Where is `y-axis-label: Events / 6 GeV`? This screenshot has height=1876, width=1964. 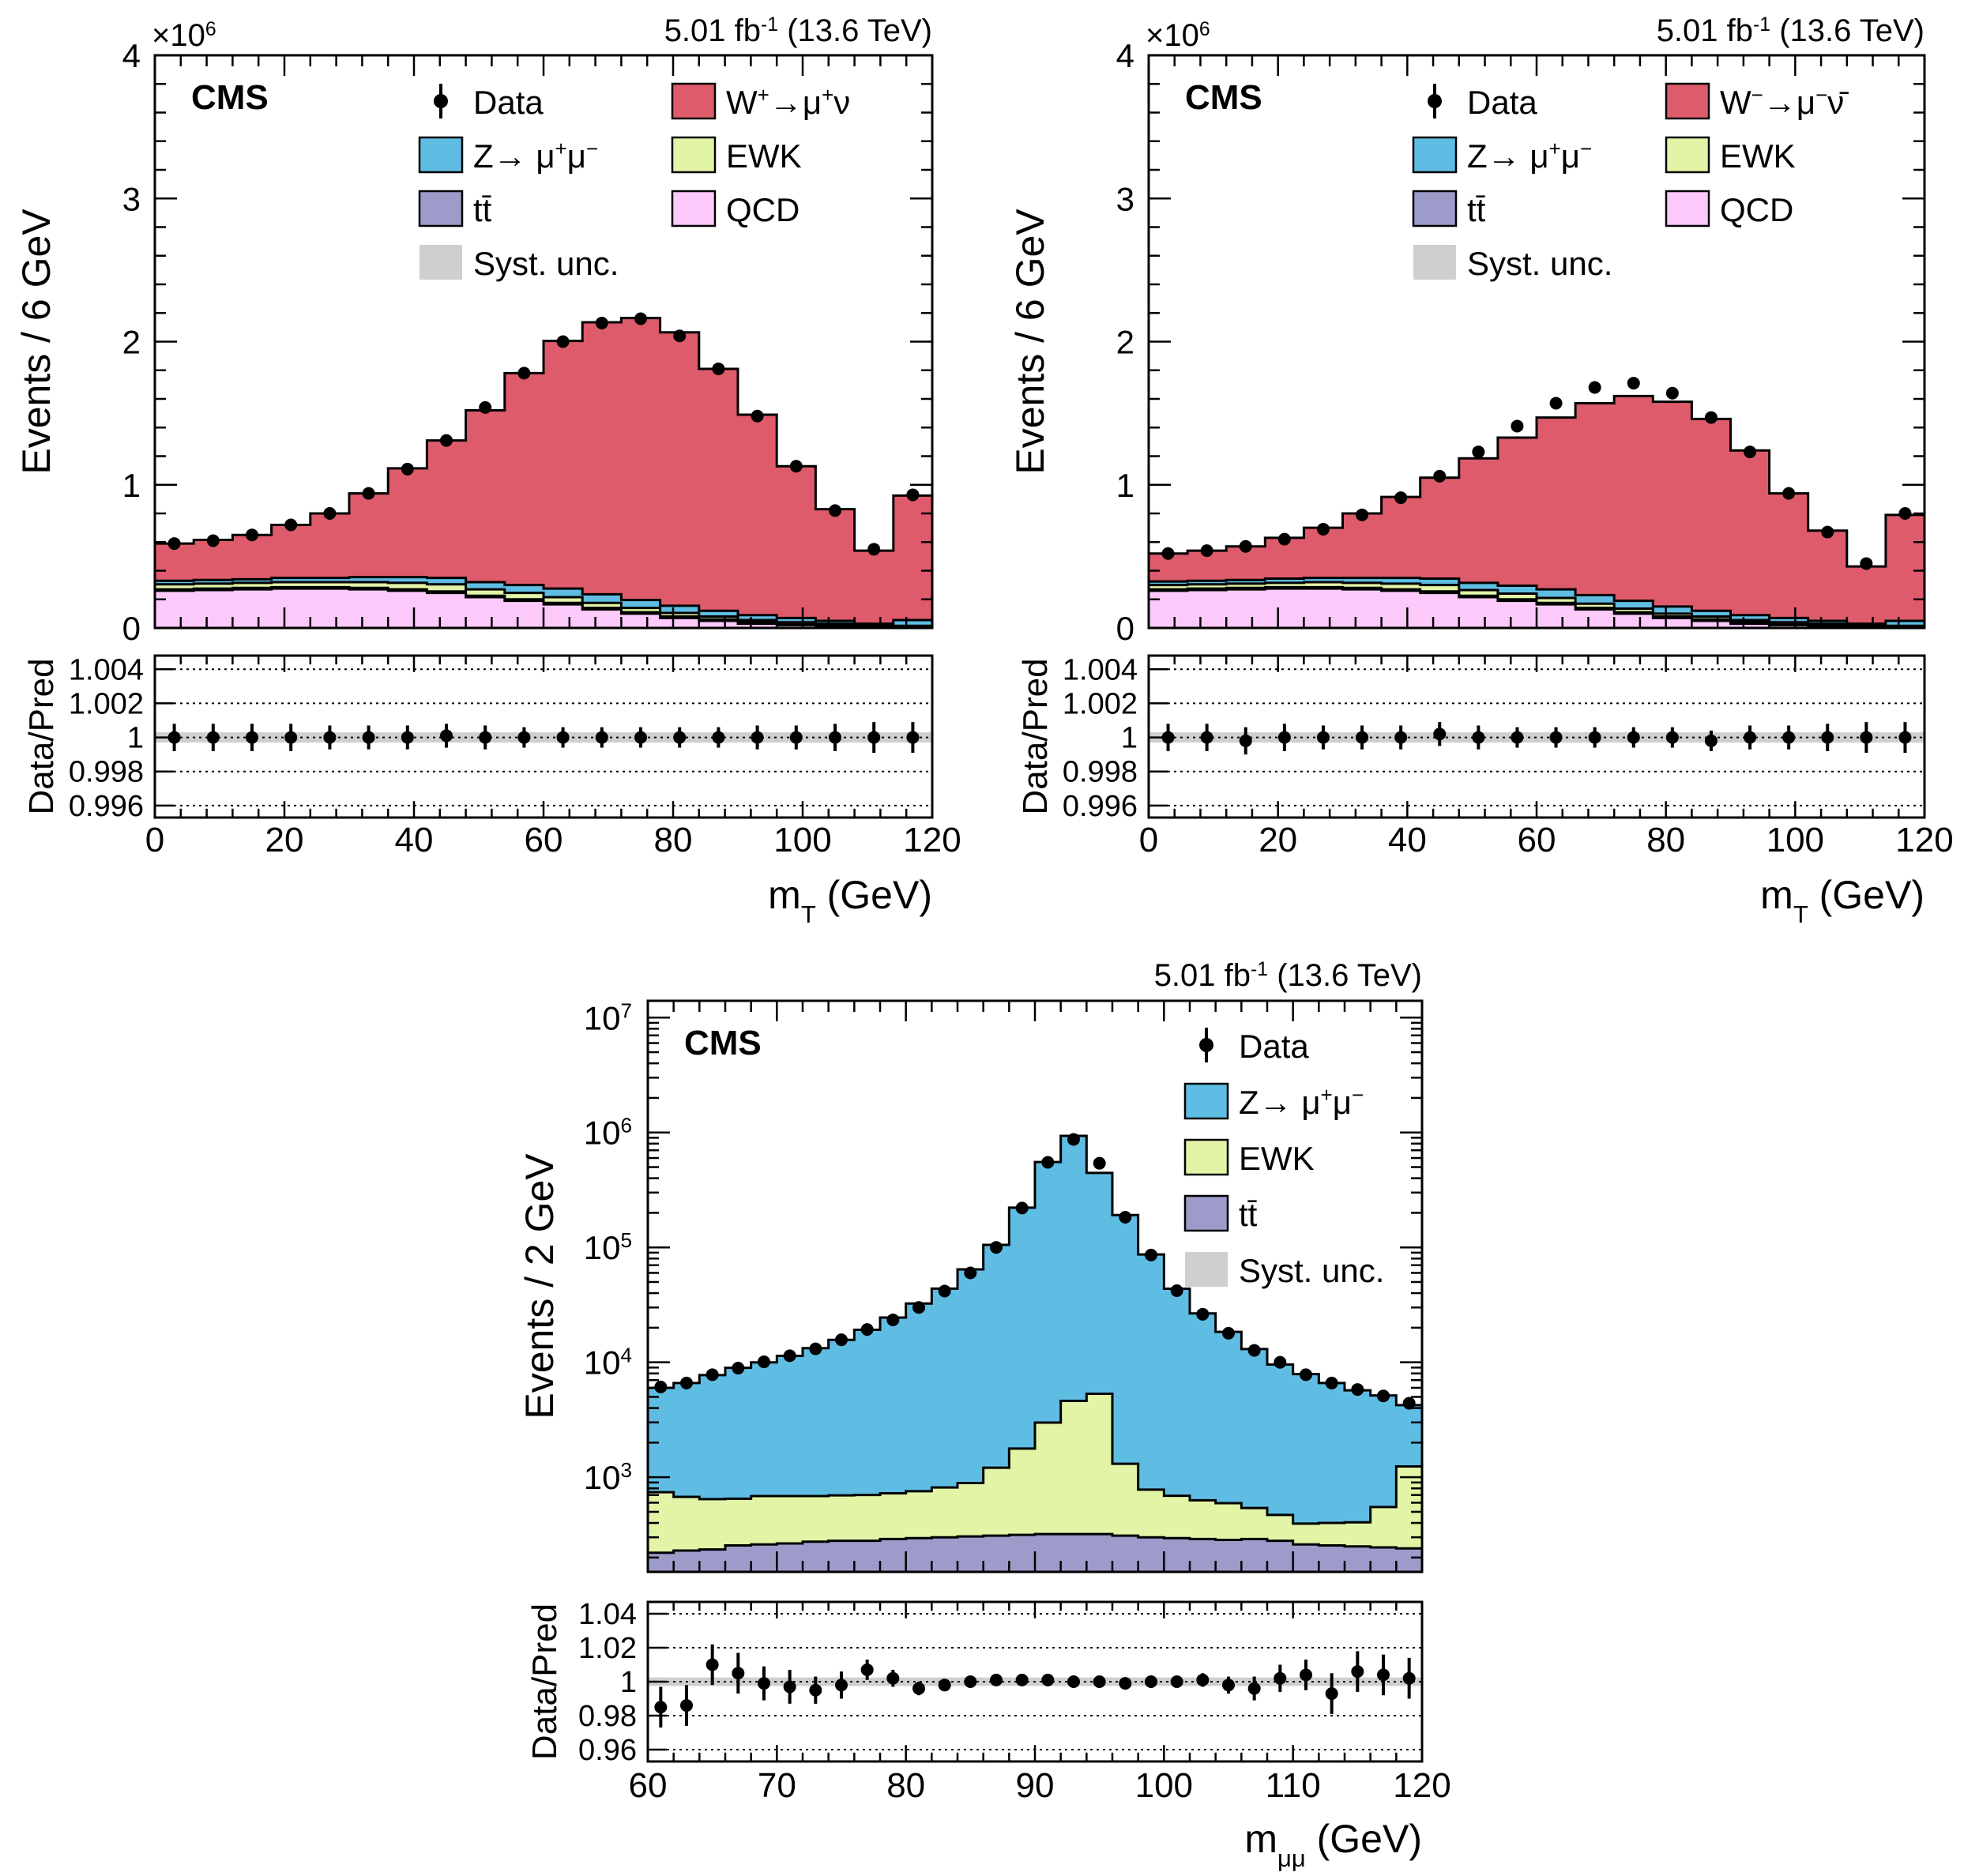
y-axis-label: Events / 6 GeV is located at coordinates (36, 342).